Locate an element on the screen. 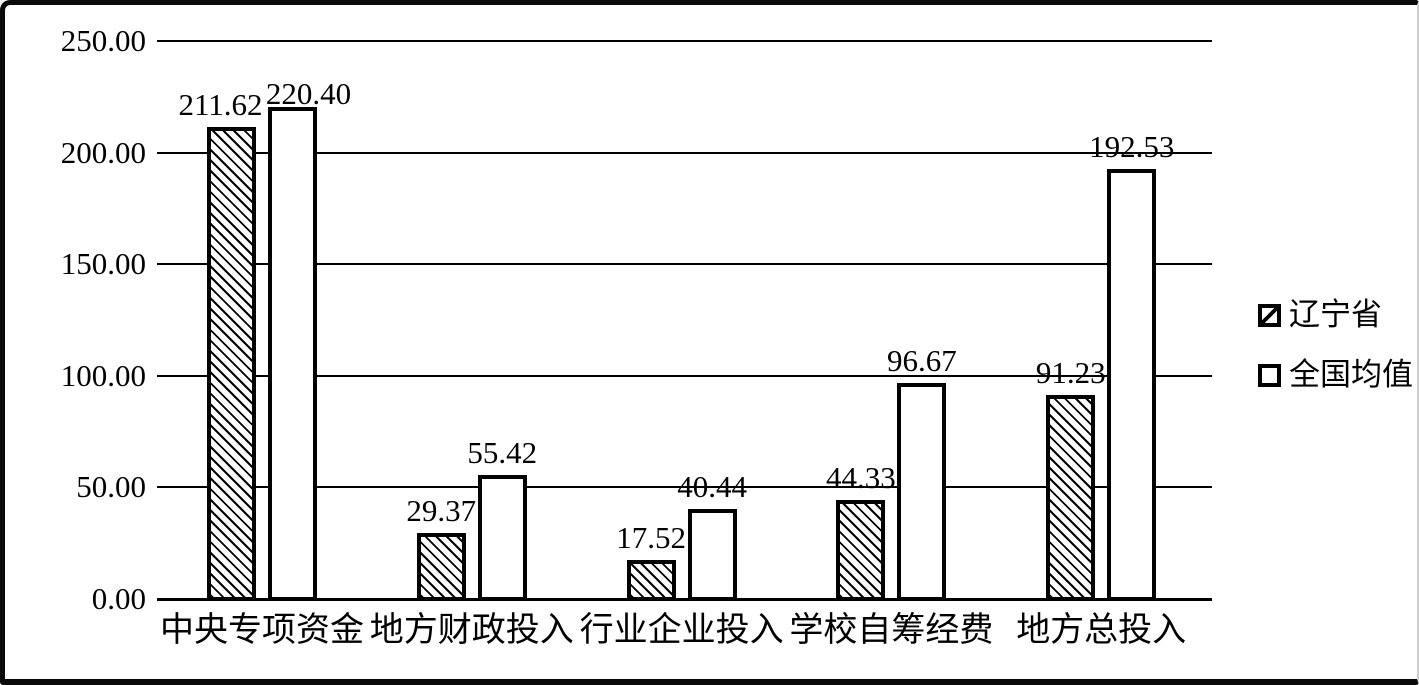 The width and height of the screenshot is (1419, 685). legend-label: 全国均值 is located at coordinates (1351, 374).